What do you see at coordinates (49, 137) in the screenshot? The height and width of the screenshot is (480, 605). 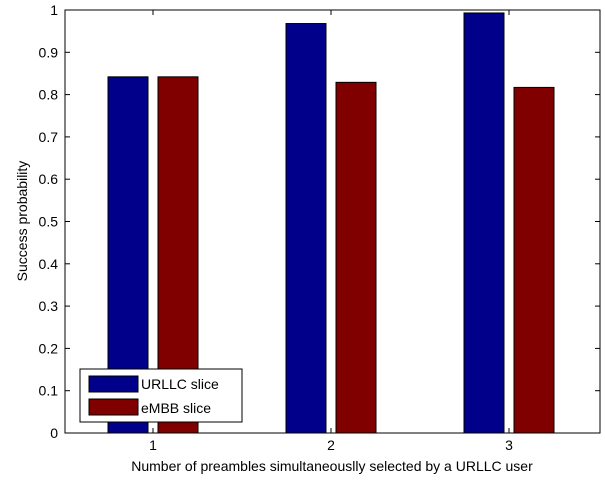 I see `y-tick-label: 0.7` at bounding box center [49, 137].